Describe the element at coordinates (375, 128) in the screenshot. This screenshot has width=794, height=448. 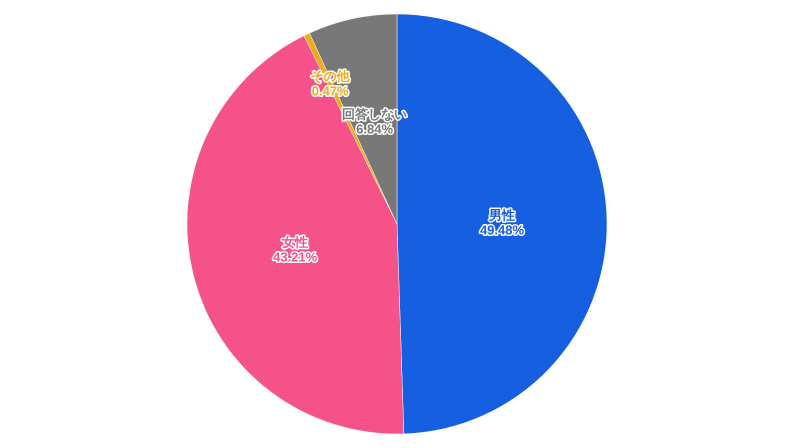
I see `data-label: 6.84%` at that location.